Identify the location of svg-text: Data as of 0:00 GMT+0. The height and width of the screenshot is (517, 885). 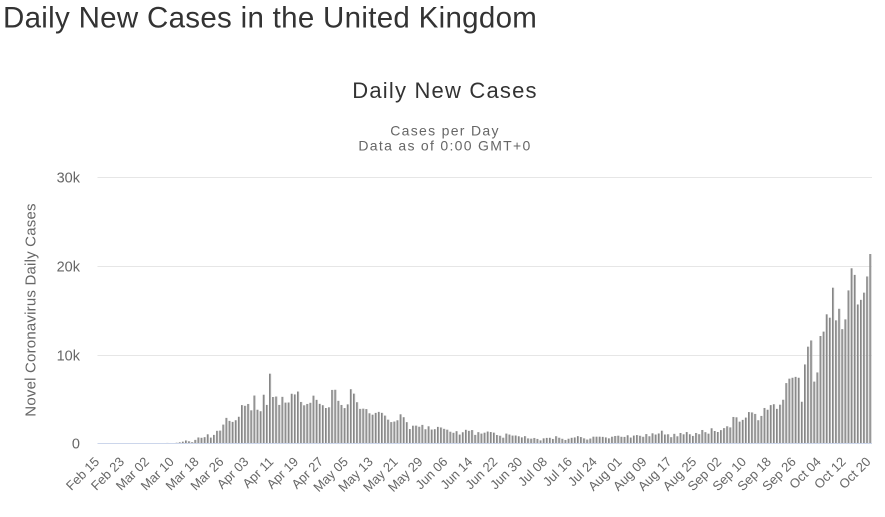
(444, 146).